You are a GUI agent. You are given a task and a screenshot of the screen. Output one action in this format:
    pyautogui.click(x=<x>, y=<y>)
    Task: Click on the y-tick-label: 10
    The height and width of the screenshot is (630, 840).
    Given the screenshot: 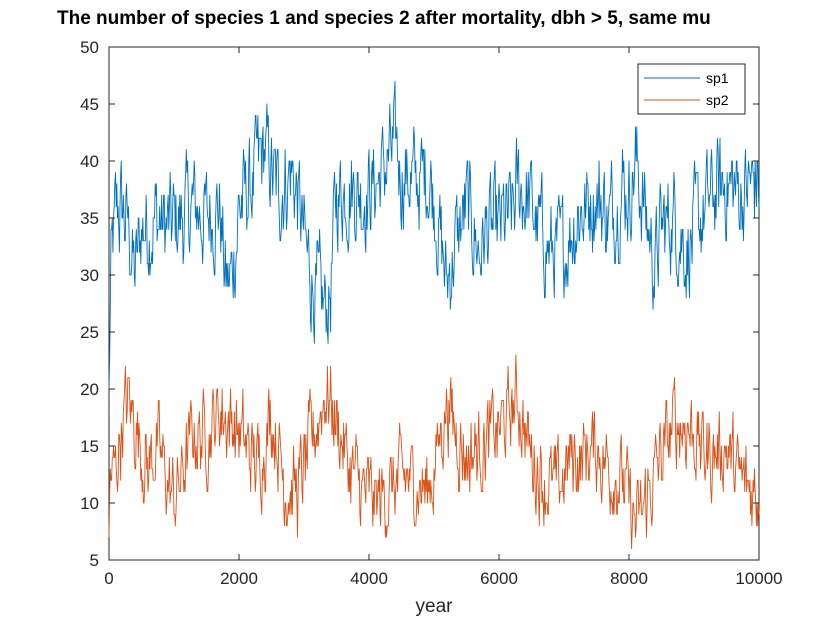 What is the action you would take?
    pyautogui.click(x=89, y=503)
    